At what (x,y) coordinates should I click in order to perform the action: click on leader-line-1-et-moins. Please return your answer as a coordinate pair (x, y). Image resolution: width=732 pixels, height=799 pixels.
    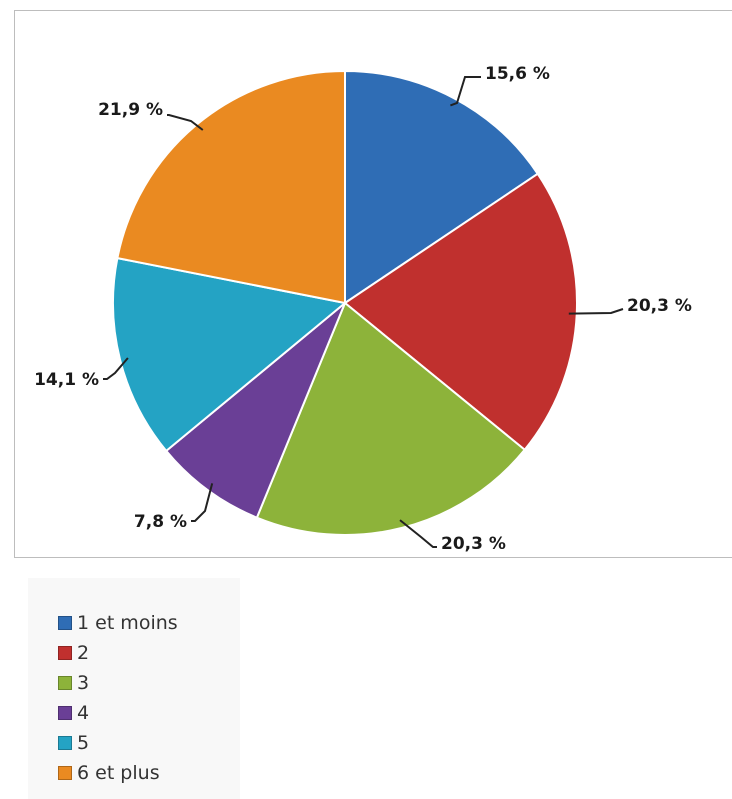
    Looking at the image, I should click on (465, 91).